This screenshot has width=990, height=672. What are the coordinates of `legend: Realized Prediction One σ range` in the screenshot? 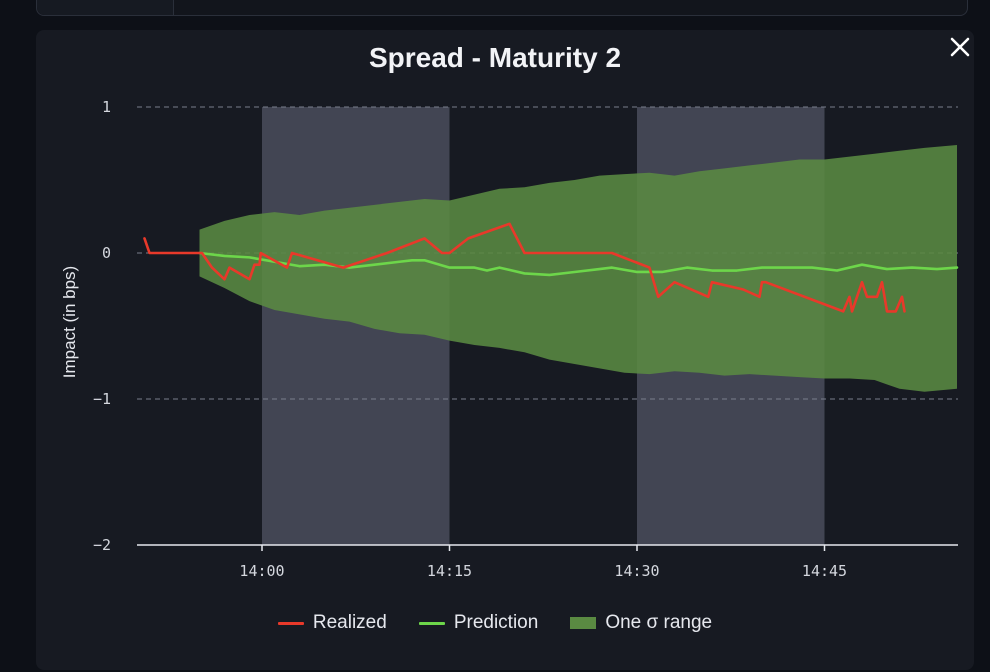 It's located at (495, 623).